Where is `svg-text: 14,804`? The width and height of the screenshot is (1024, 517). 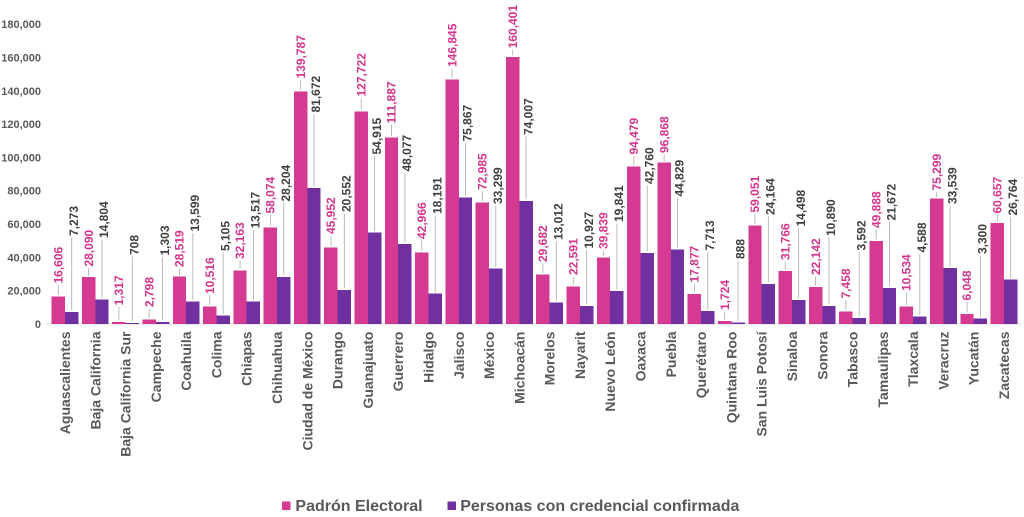
svg-text: 14,804 is located at coordinates (104, 219).